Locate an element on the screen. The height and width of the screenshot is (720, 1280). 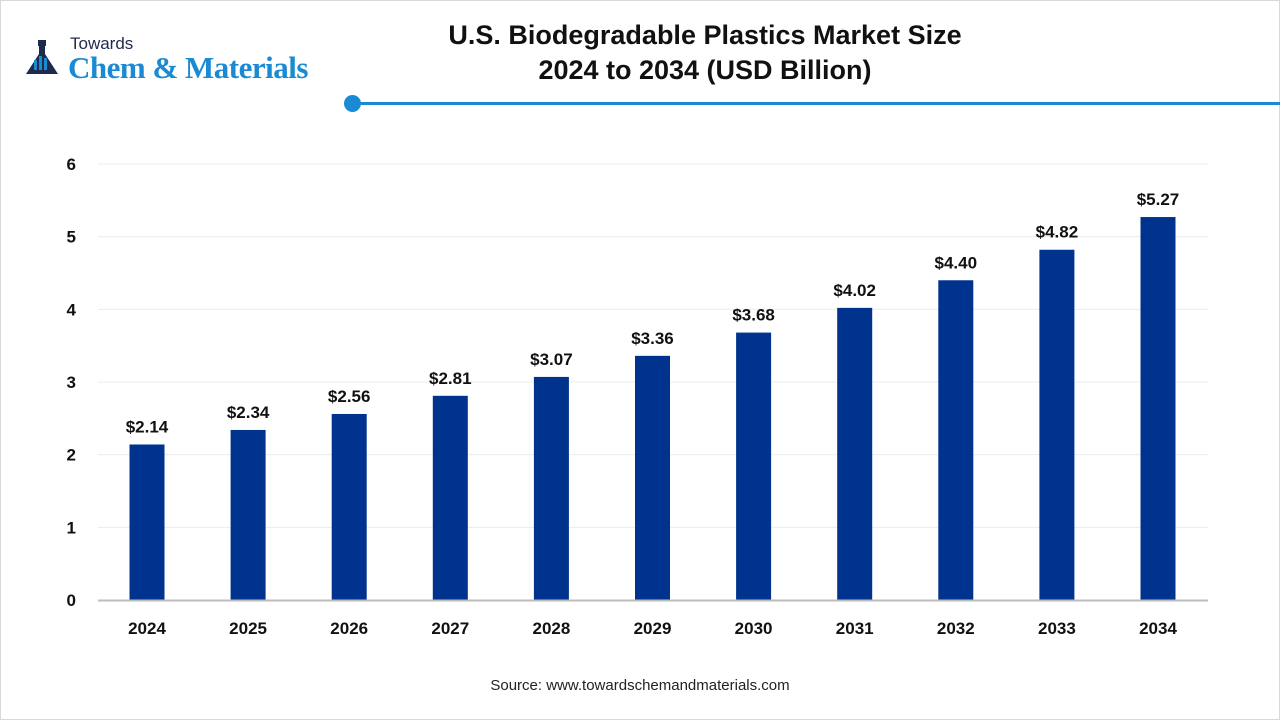
source-note: Source: www.towardschemandmaterials.com is located at coordinates (640, 685).